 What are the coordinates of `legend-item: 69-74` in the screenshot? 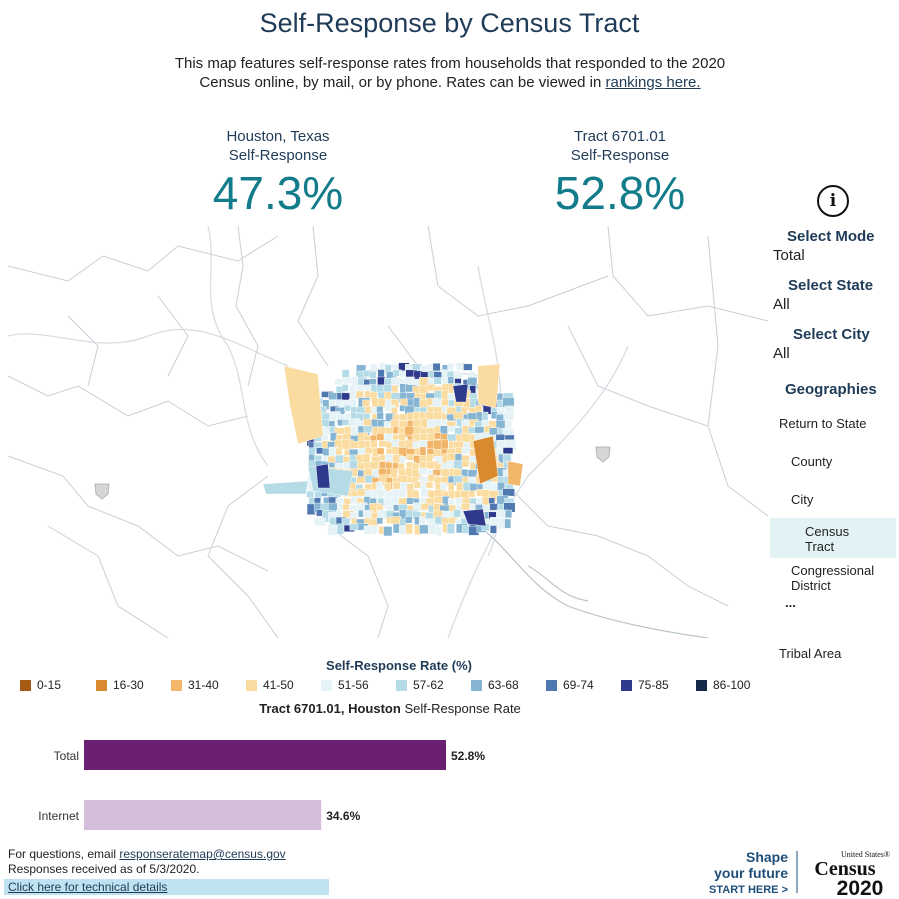 It's located at (570, 685).